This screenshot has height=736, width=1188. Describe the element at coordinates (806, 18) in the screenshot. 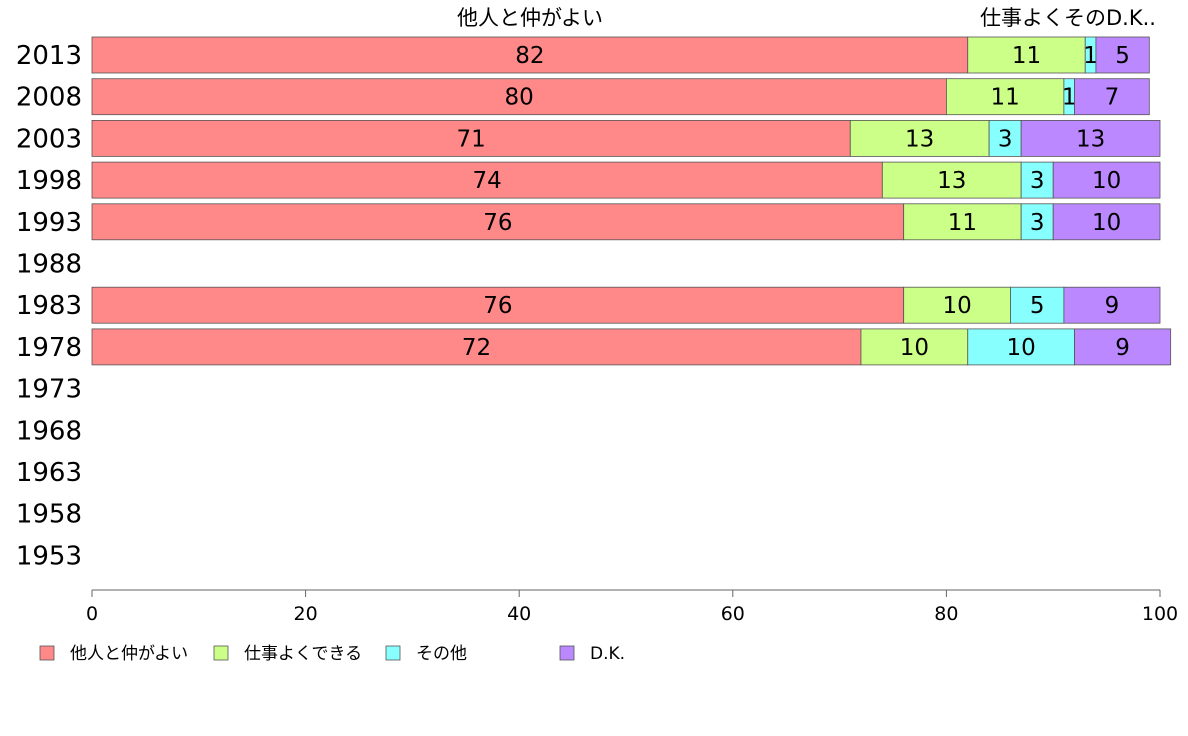

I see `top-labels: 他人と仲がよい 仕事よくその D.K..` at that location.